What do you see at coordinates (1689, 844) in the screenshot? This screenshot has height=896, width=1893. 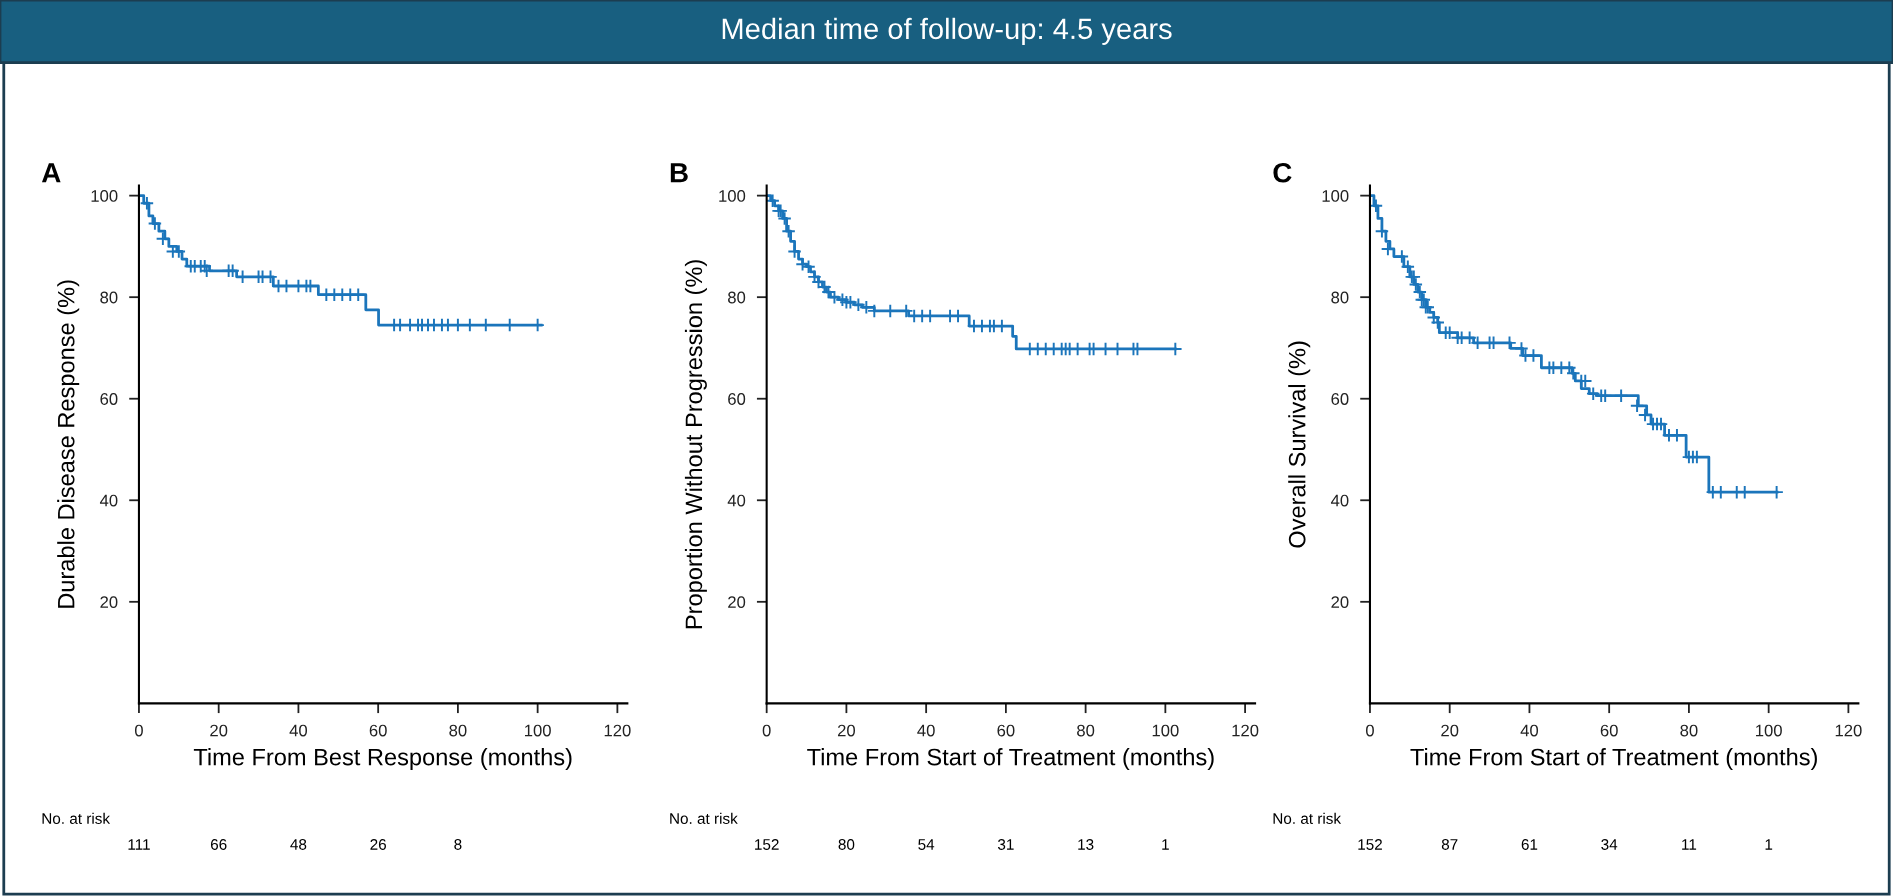 I see `text: 11` at bounding box center [1689, 844].